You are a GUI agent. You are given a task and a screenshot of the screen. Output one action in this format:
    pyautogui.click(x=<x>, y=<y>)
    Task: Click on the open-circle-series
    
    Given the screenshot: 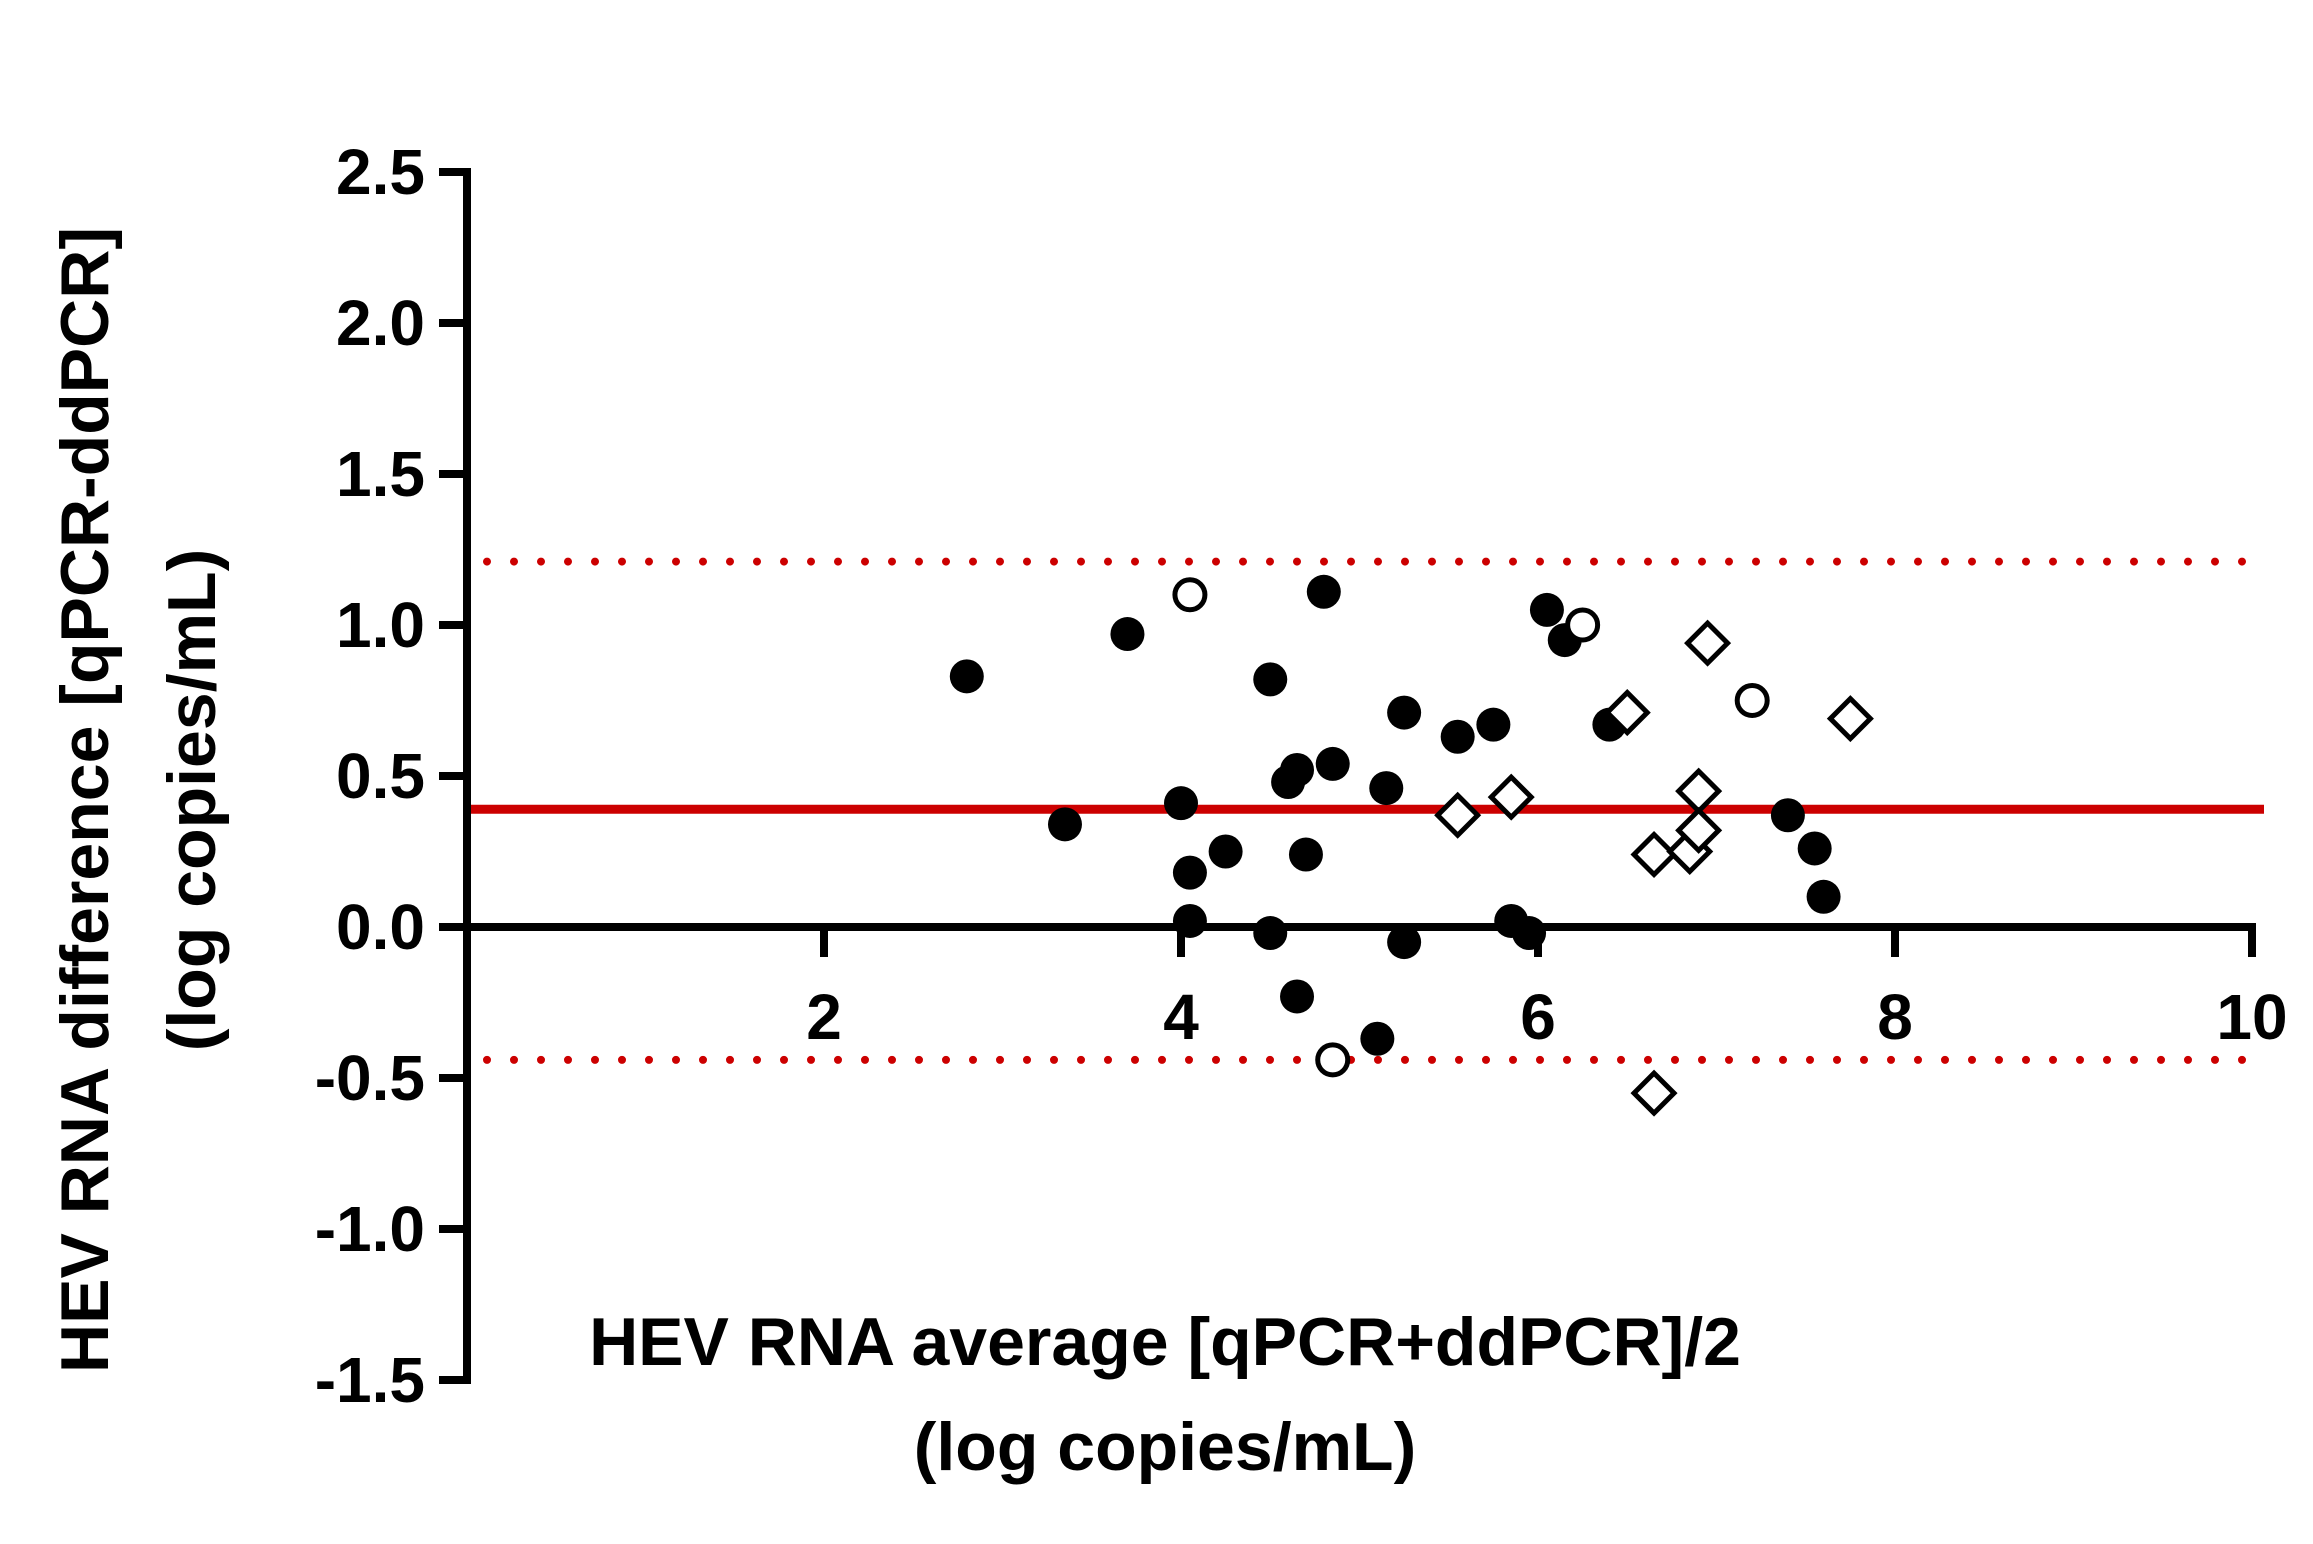 What is the action you would take?
    pyautogui.click(x=1471, y=827)
    